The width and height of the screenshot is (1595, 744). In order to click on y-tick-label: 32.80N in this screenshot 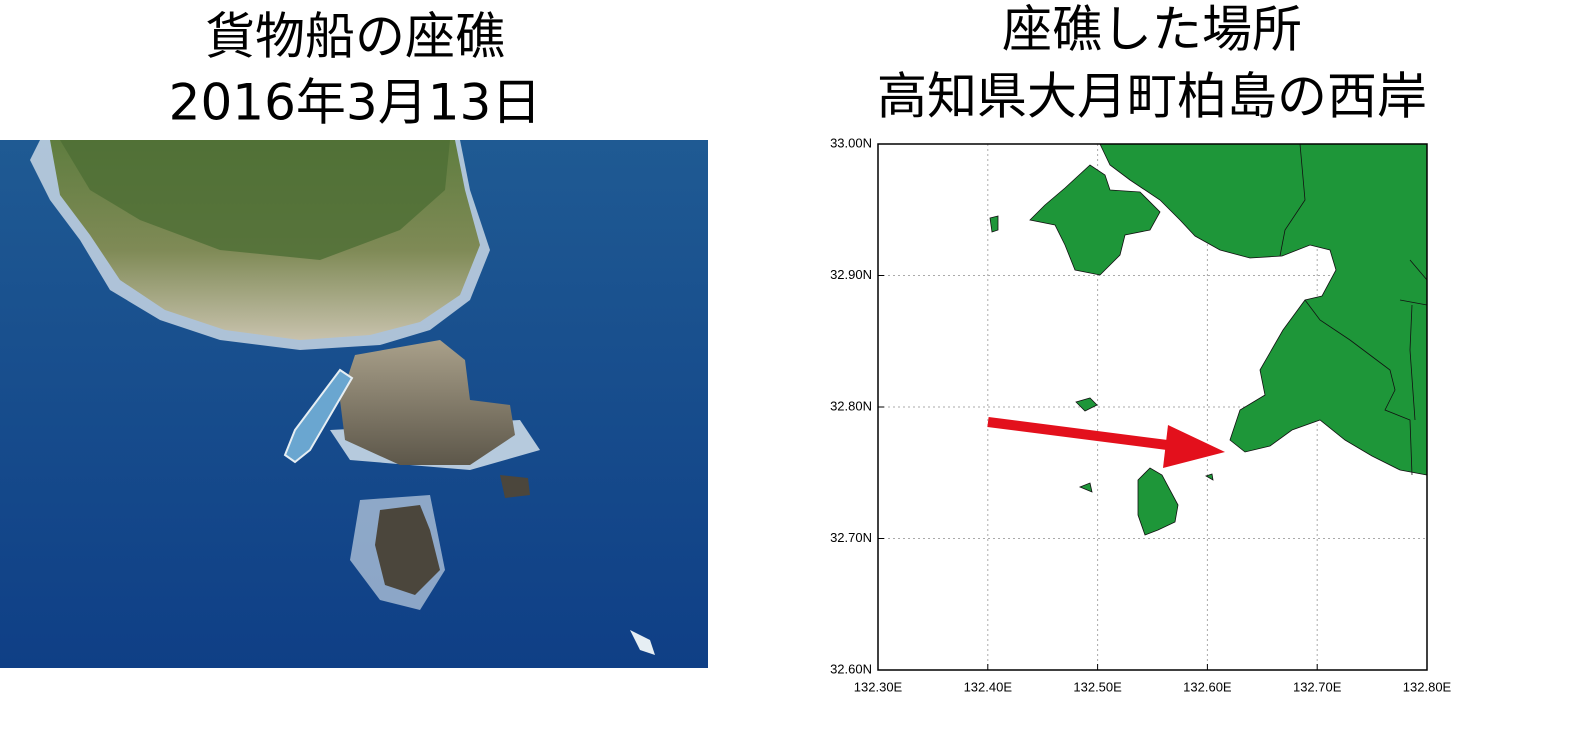, I will do `click(851, 405)`.